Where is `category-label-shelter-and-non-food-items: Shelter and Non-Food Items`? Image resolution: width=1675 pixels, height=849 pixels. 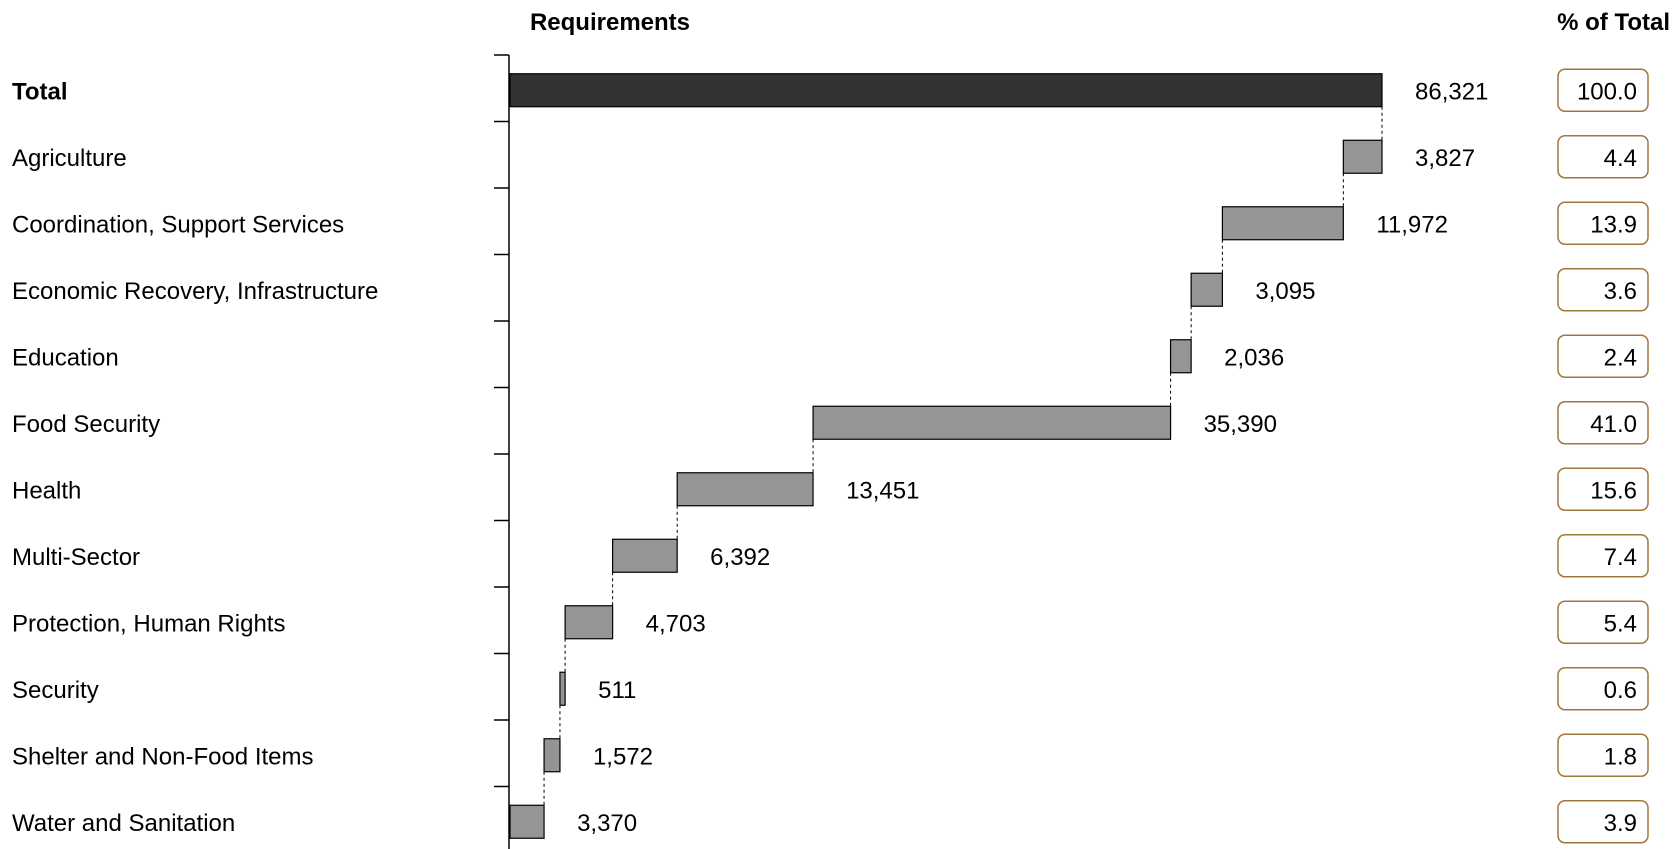
category-label-shelter-and-non-food-items: Shelter and Non-Food Items is located at coordinates (163, 756).